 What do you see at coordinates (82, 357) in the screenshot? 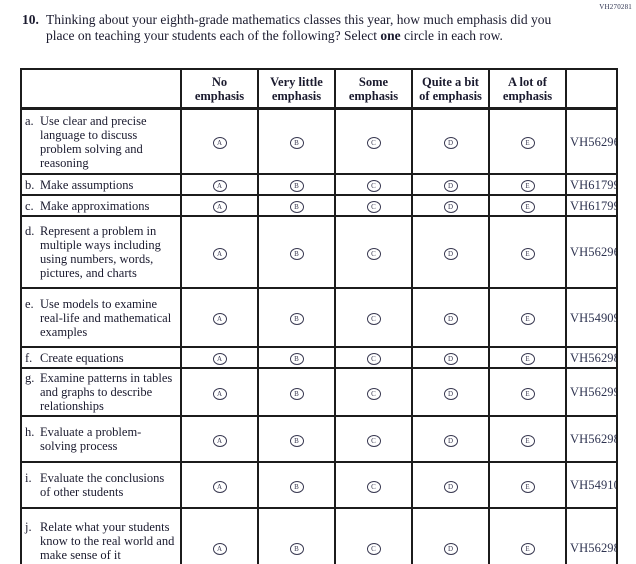
I see `row-label: Create equations` at bounding box center [82, 357].